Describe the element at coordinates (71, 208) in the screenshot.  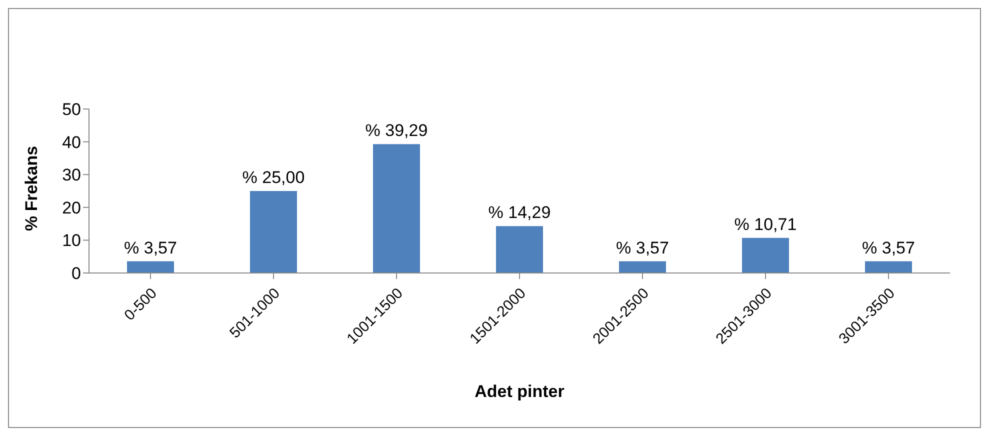
I see `y-tick-label: 20` at that location.